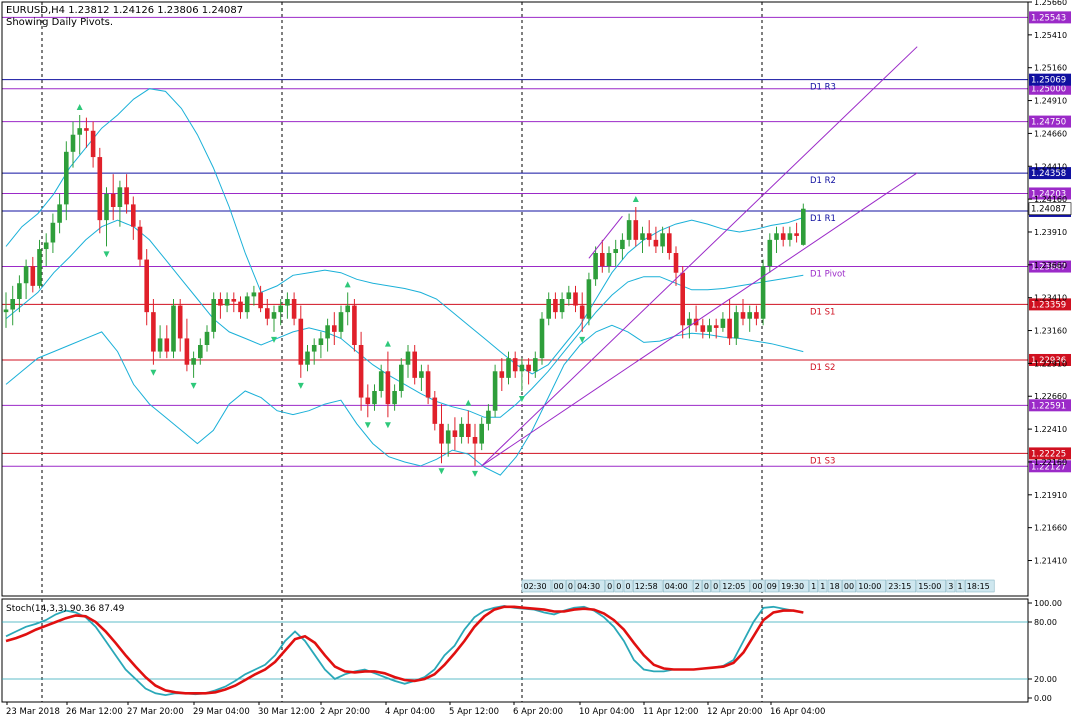 The height and width of the screenshot is (724, 1080). What do you see at coordinates (1050, 462) in the screenshot?
I see `price-tick-label: 1.22160` at bounding box center [1050, 462].